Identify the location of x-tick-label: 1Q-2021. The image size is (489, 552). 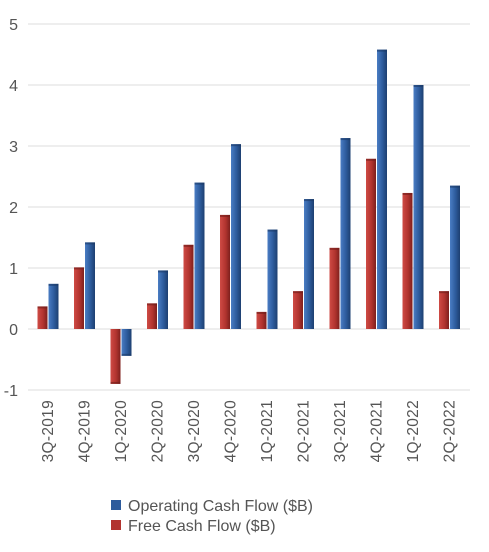
(267, 431).